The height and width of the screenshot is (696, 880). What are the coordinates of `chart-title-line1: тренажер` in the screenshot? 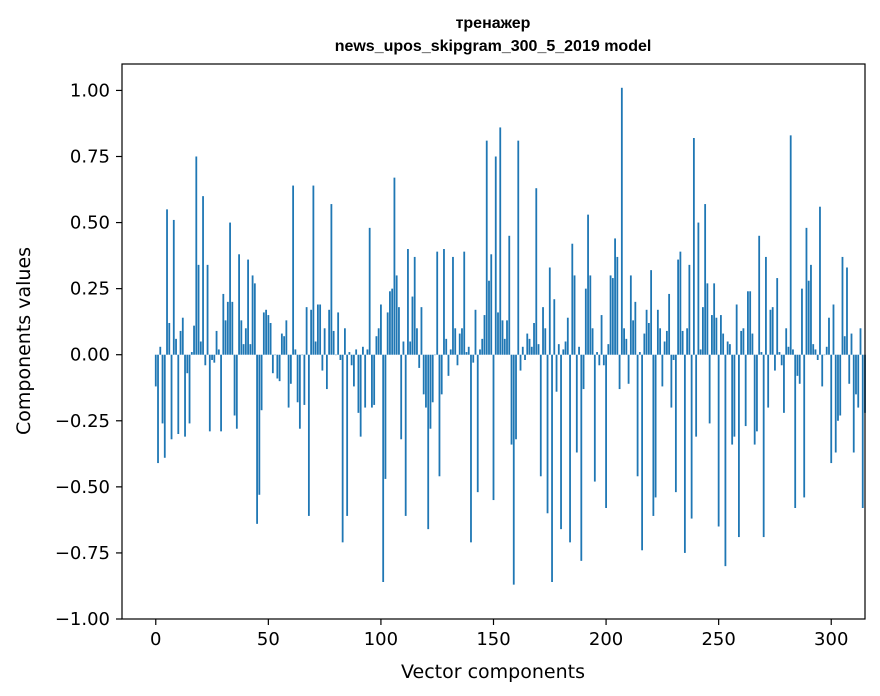 It's located at (493, 23).